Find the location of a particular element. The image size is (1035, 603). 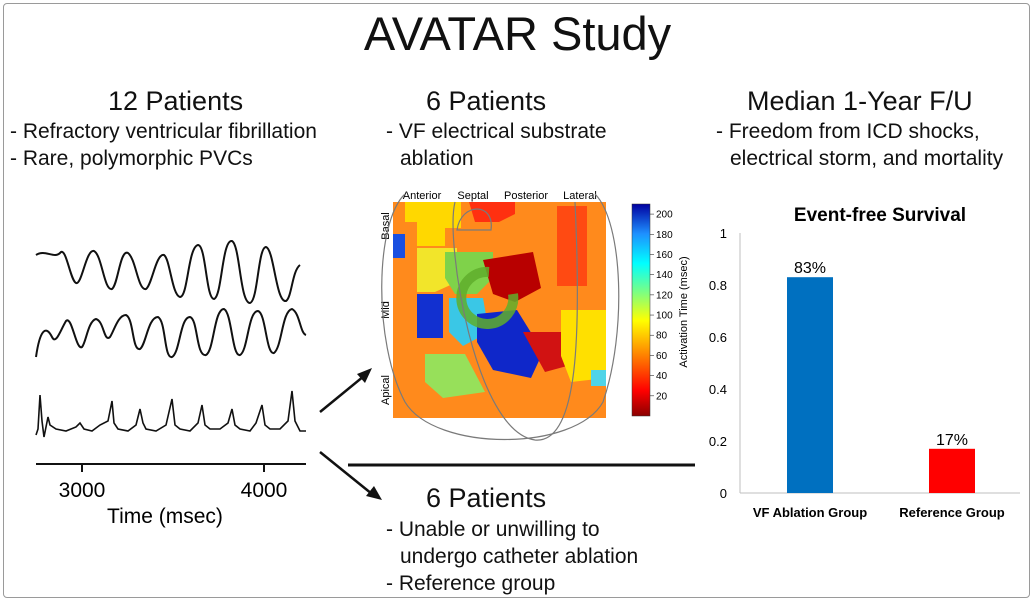

y-tick-label-1: 1 is located at coordinates (723, 233).